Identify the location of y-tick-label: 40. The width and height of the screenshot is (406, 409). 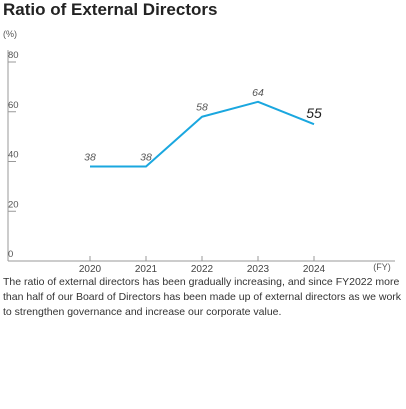
(13, 155).